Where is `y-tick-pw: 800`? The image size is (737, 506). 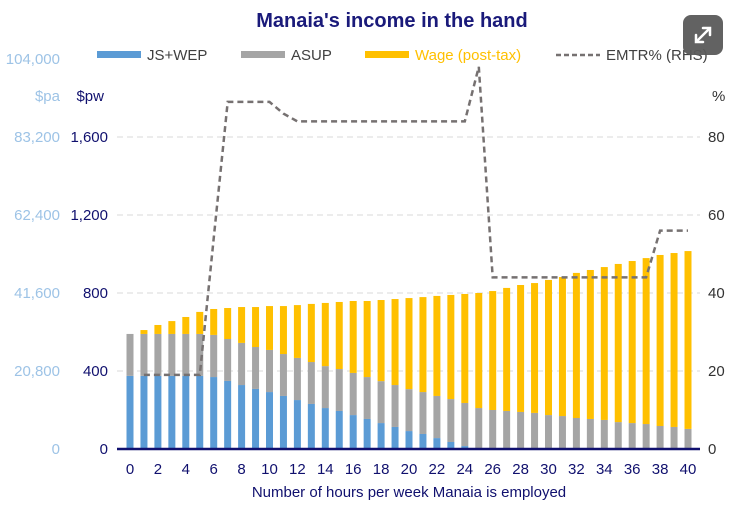
y-tick-pw: 800 is located at coordinates (95, 293).